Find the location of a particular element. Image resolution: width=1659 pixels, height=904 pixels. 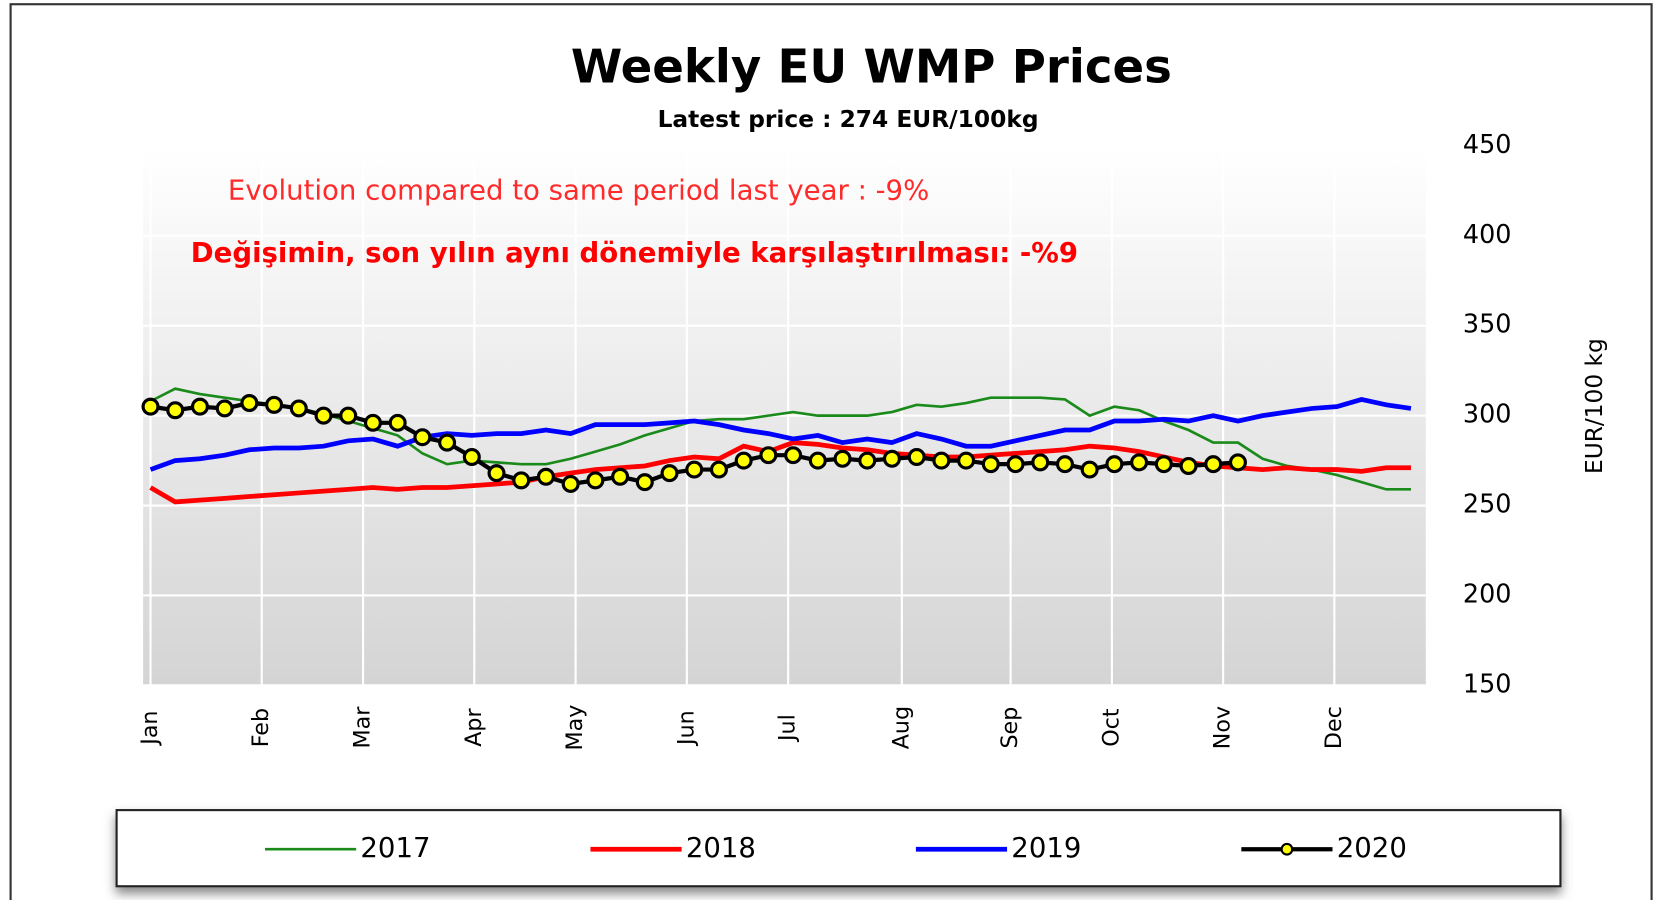

y-tick-label: 450 is located at coordinates (1487, 144).